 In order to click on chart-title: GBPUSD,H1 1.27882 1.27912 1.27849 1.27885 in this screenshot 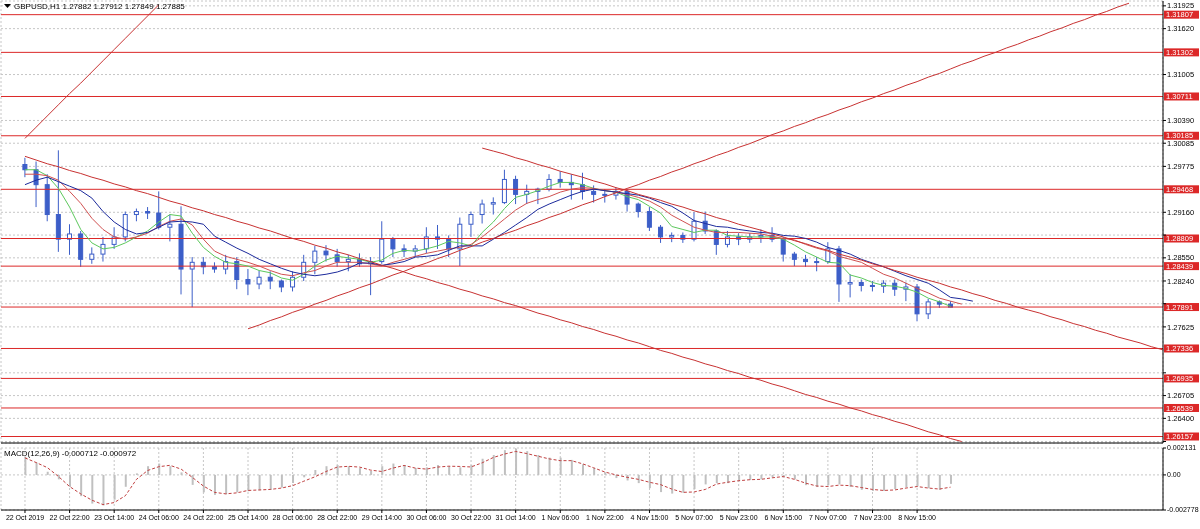, I will do `click(99, 6)`.